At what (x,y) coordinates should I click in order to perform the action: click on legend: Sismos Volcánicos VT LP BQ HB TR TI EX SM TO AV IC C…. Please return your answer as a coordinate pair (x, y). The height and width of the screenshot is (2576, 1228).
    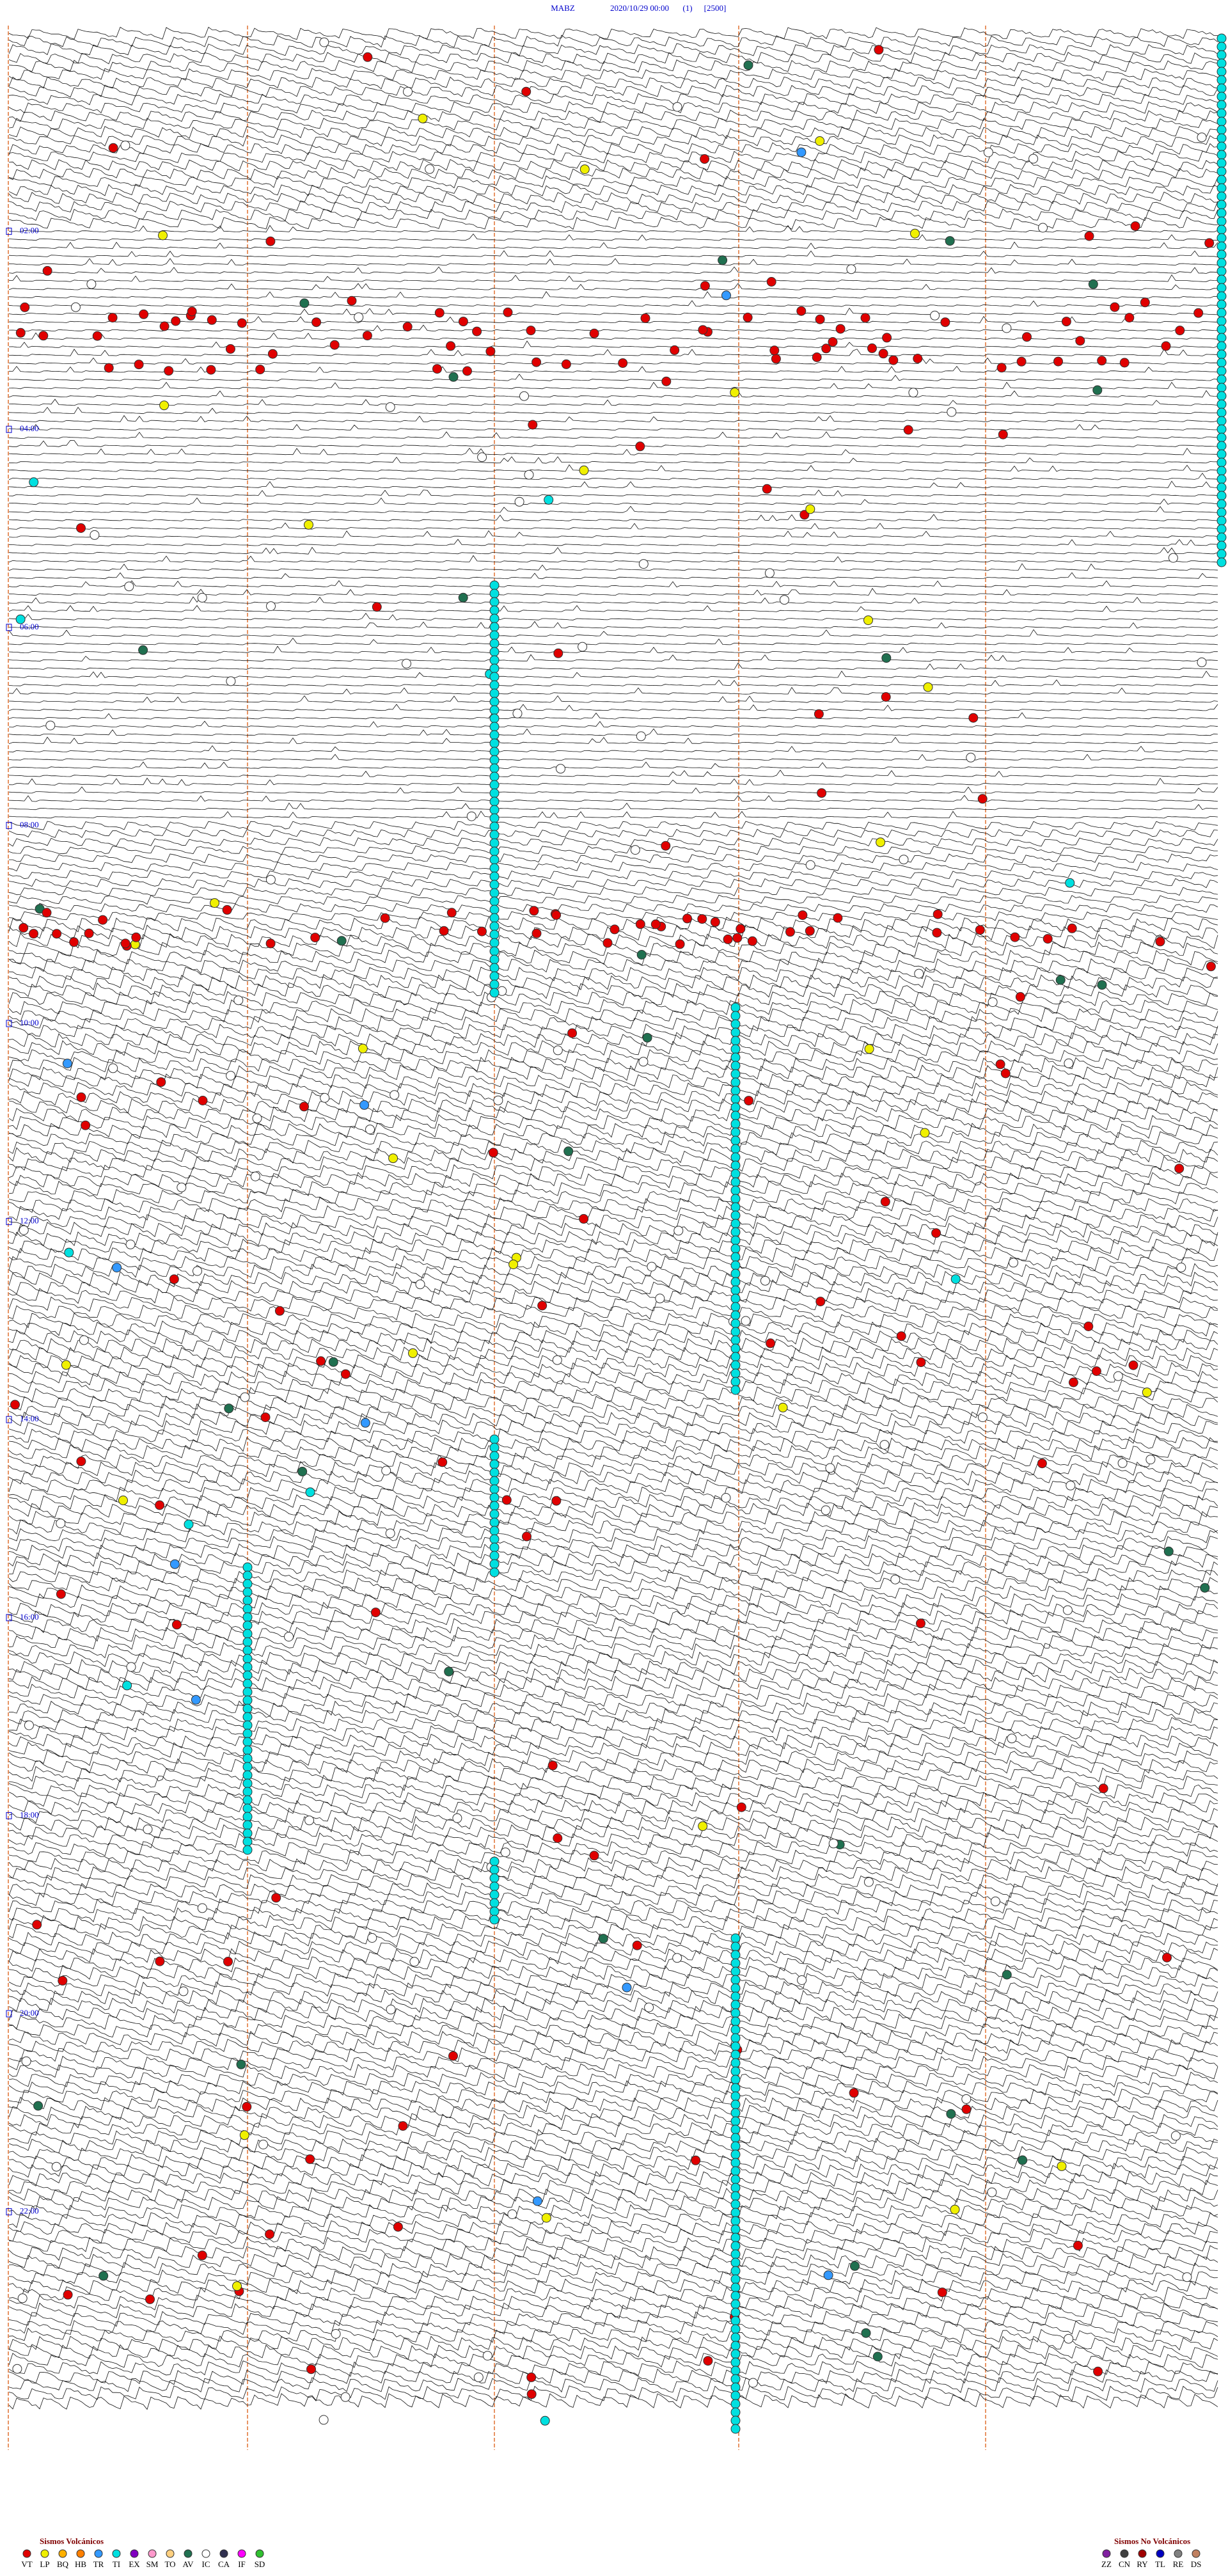
    Looking at the image, I should click on (611, 2552).